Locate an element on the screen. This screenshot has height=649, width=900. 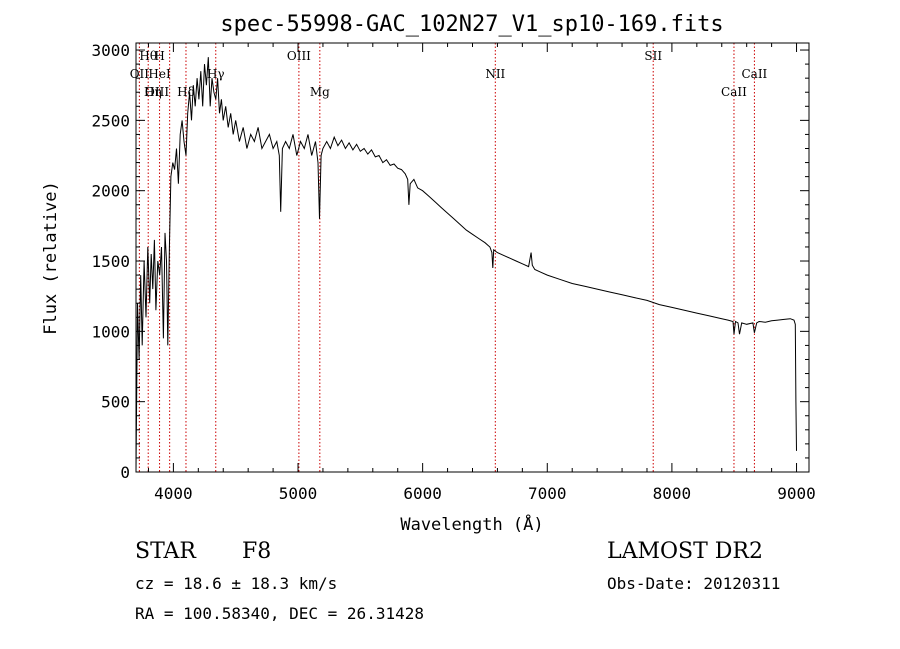
y-axis-label: Flux (relative) is located at coordinates (51, 258).